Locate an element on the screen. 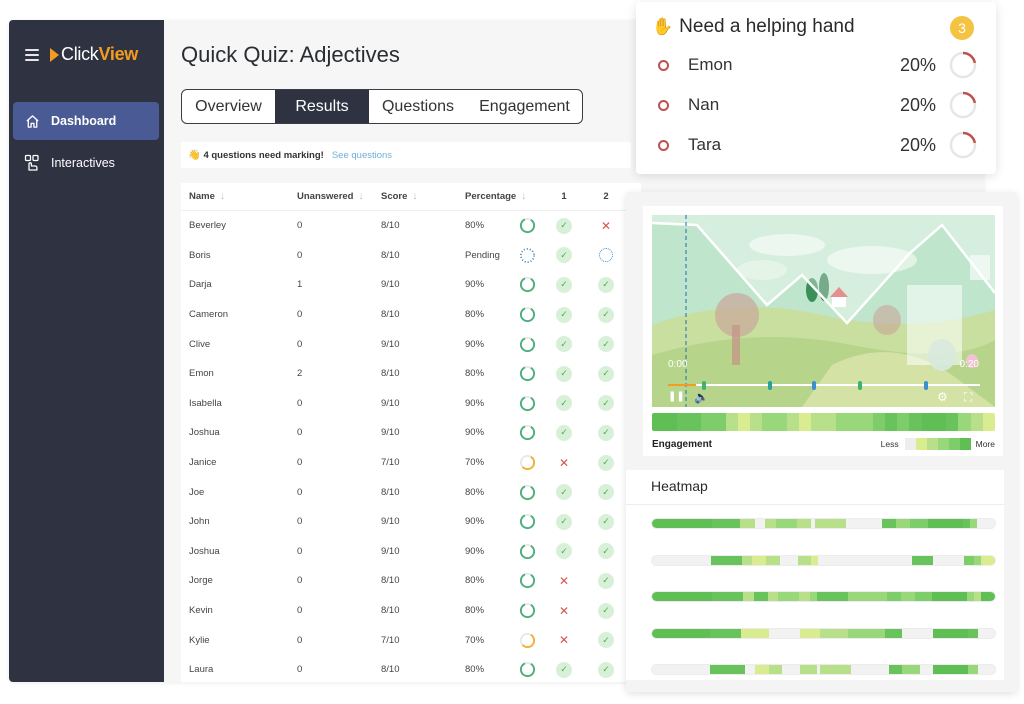 Image resolution: width=1024 pixels, height=704 pixels. fullscreen-icon: ⛶ is located at coordinates (968, 397).